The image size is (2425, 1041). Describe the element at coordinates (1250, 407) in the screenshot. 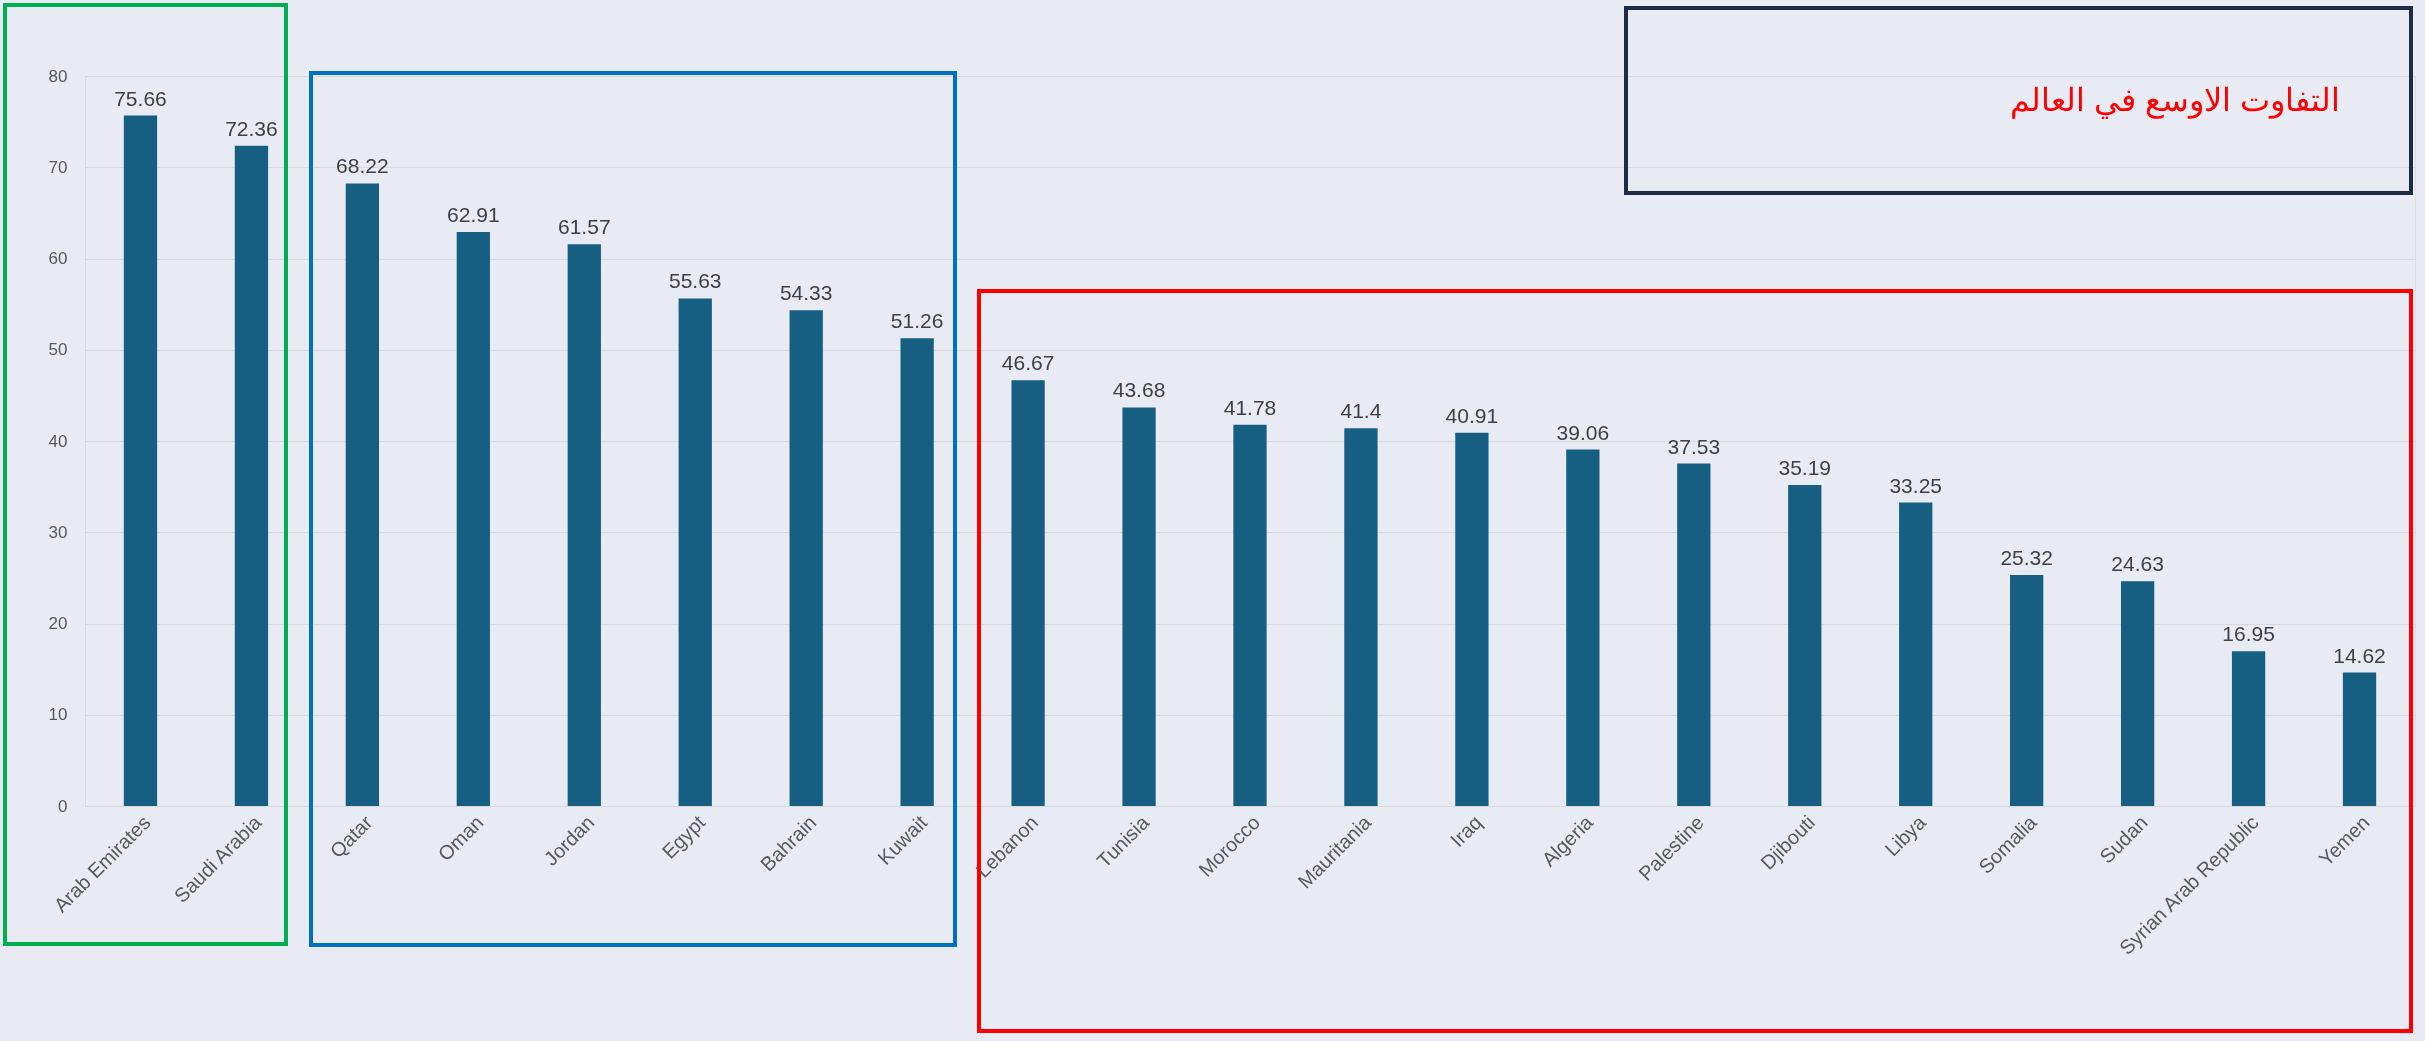

I see `data-label: 41.78` at that location.